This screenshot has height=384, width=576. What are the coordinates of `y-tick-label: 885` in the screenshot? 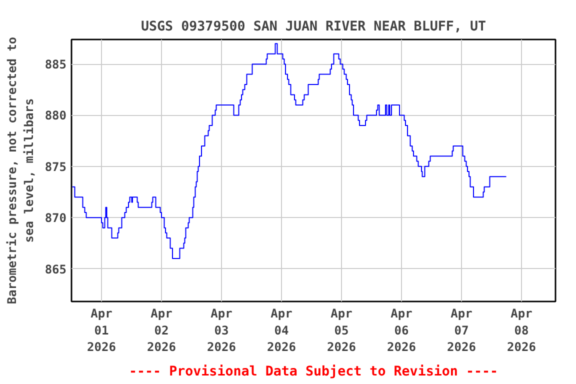 It's located at (55, 65).